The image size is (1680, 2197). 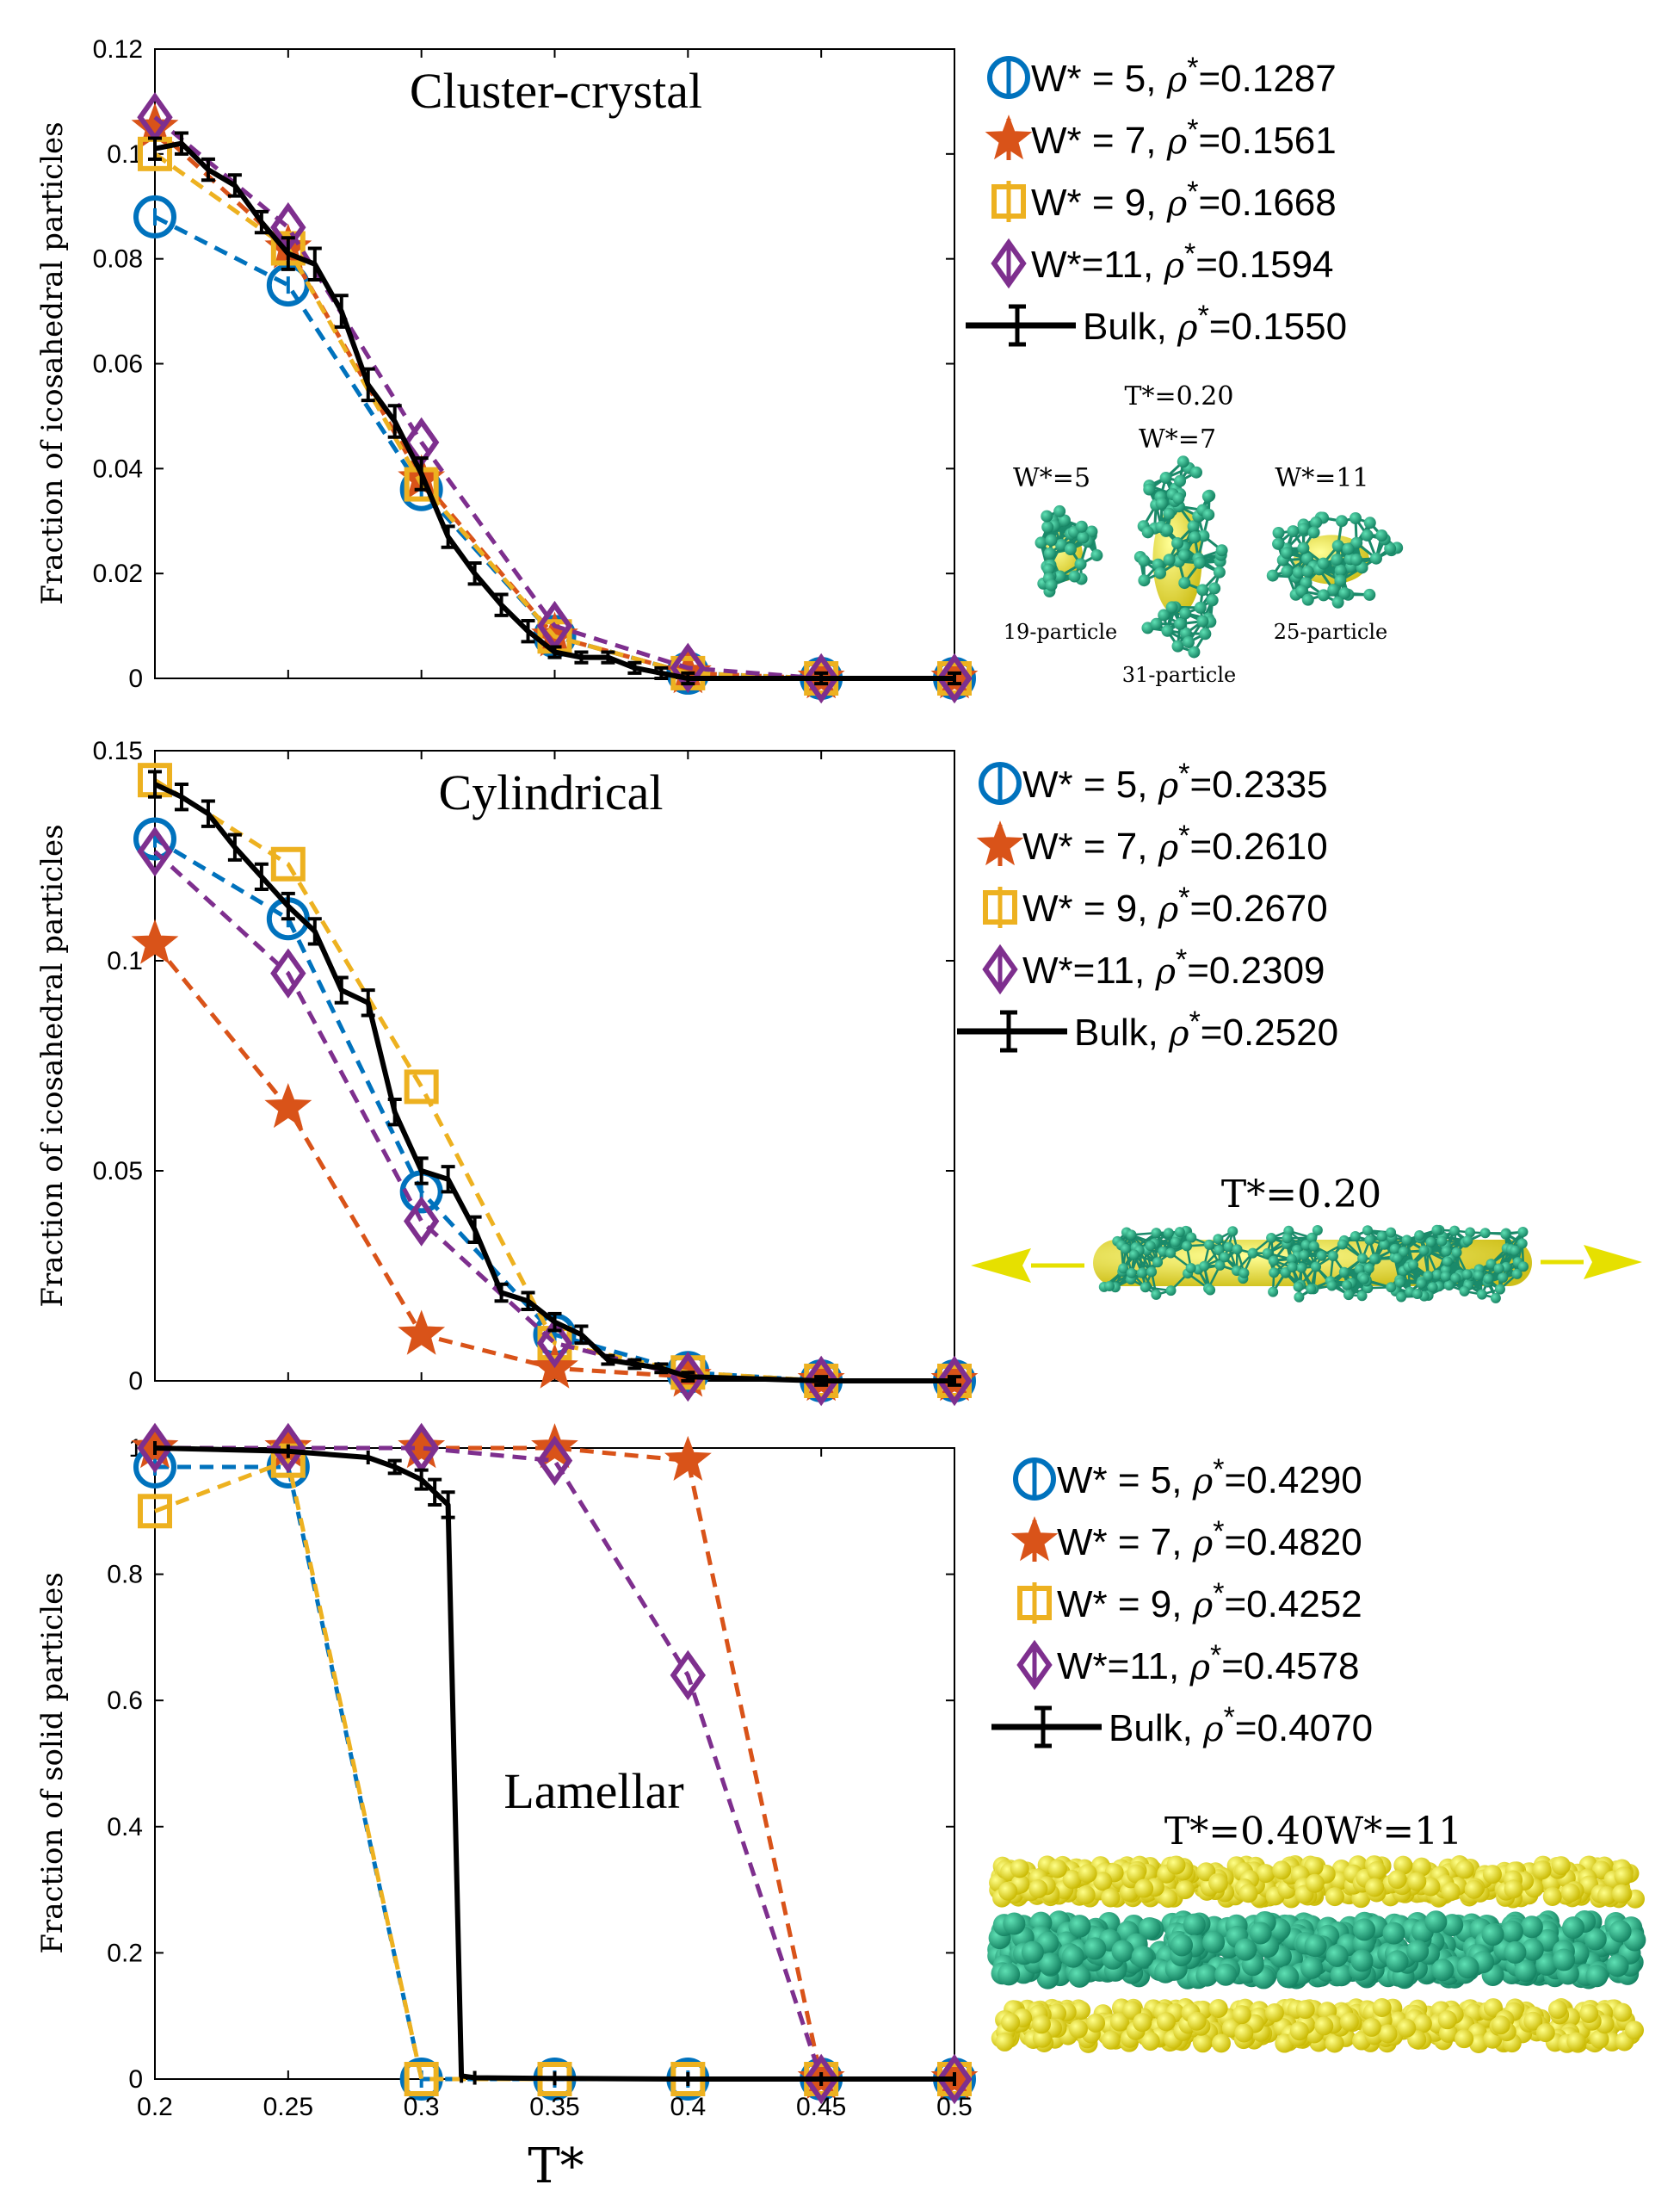 What do you see at coordinates (155, 2107) in the screenshot?
I see `x-tick-label: 0.2` at bounding box center [155, 2107].